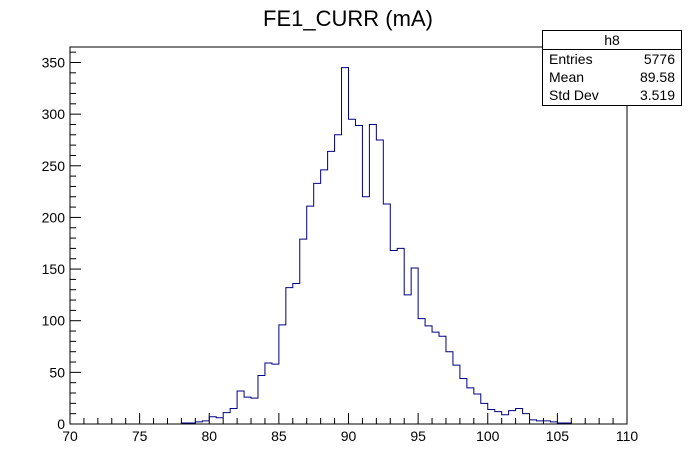  What do you see at coordinates (612, 59) in the screenshot?
I see `stats-entries-row: Entries 5776` at bounding box center [612, 59].